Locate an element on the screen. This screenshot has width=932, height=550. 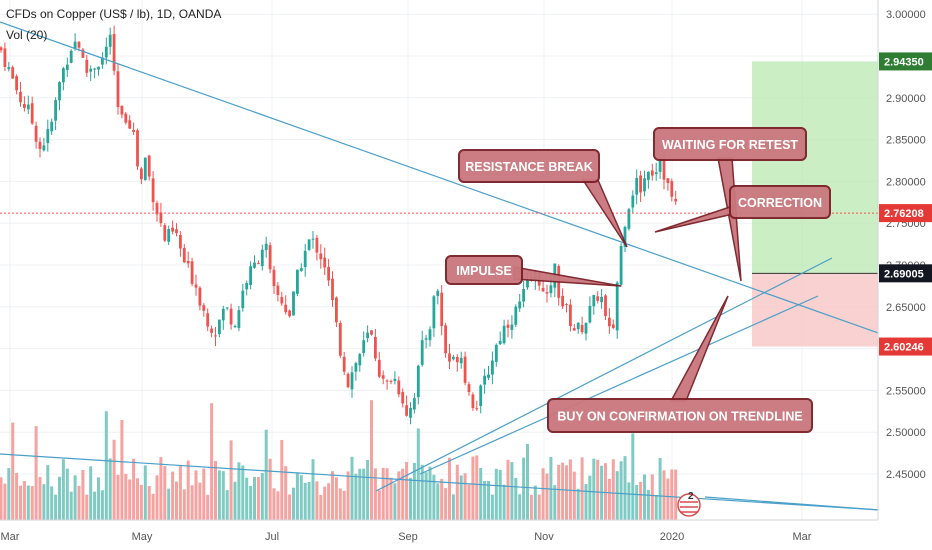
event-flag-ring is located at coordinates (689, 505).